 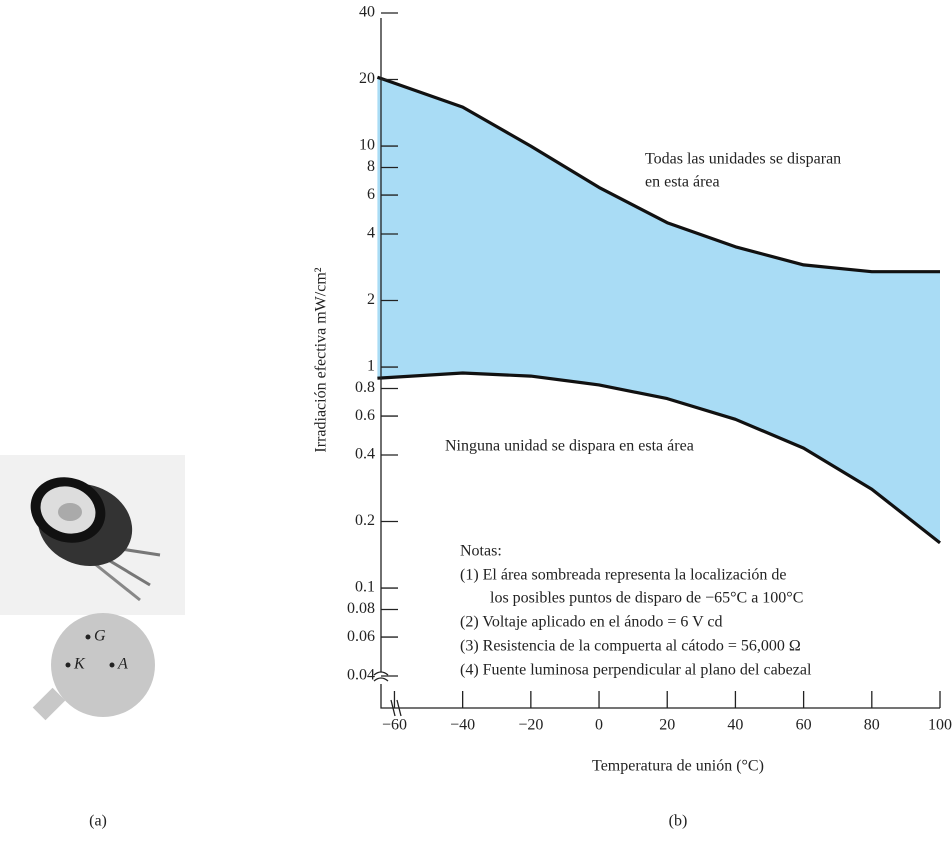 I want to click on y-tick-label: 0.1, so click(x=365, y=587).